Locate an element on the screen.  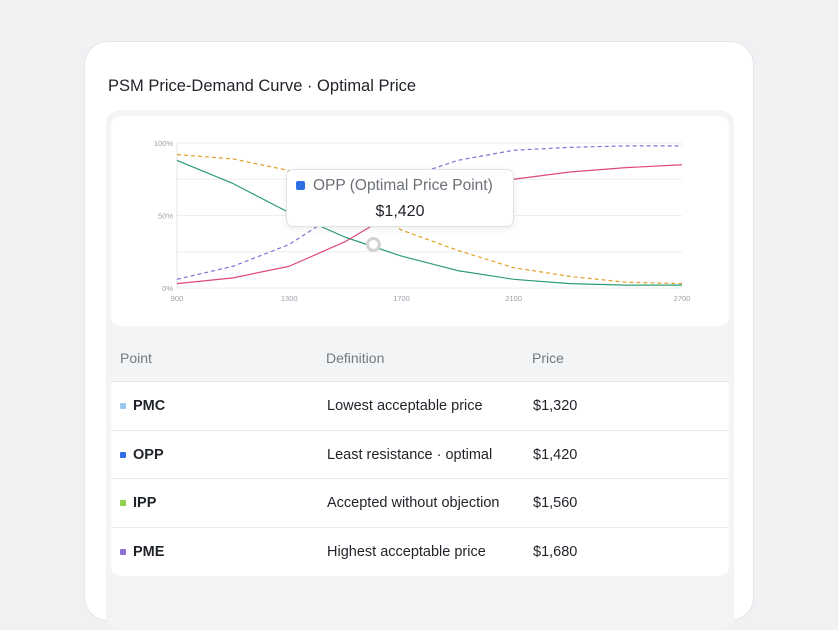
table-row: PMC Lowest acceptable price $1,320 is located at coordinates (420, 406).